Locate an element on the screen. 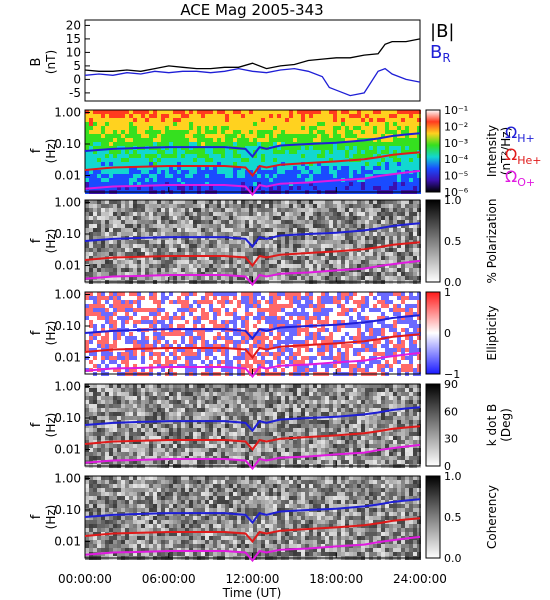 The width and height of the screenshot is (550, 600). polarization-colorbar-tick-2: 0.0 is located at coordinates (453, 282).